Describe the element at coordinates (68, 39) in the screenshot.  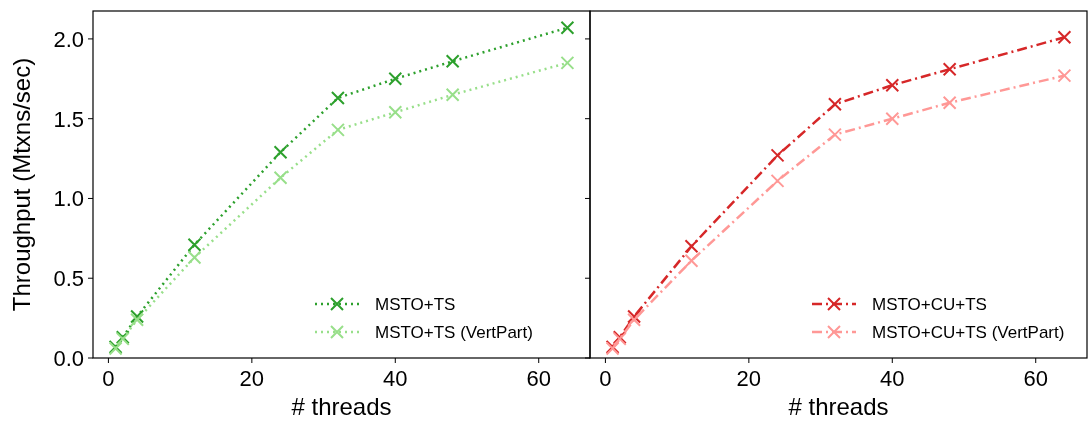
I see `y-tick-label: 2.0` at that location.